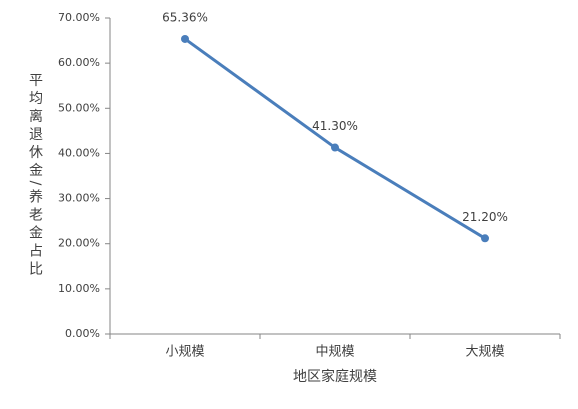 This screenshot has width=578, height=409. I want to click on y-tick-label: 50.00%, so click(79, 107).